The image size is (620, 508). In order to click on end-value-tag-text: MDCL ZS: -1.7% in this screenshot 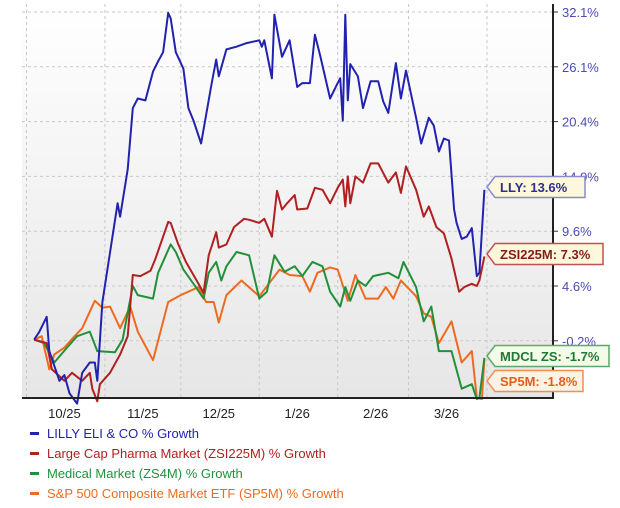, I will do `click(550, 356)`.